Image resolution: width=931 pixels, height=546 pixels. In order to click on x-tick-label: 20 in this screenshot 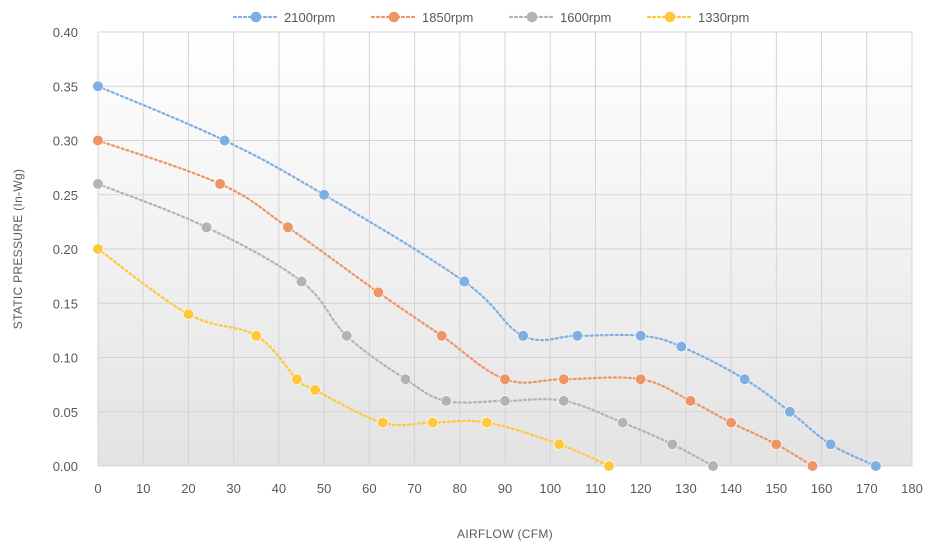, I will do `click(188, 488)`.